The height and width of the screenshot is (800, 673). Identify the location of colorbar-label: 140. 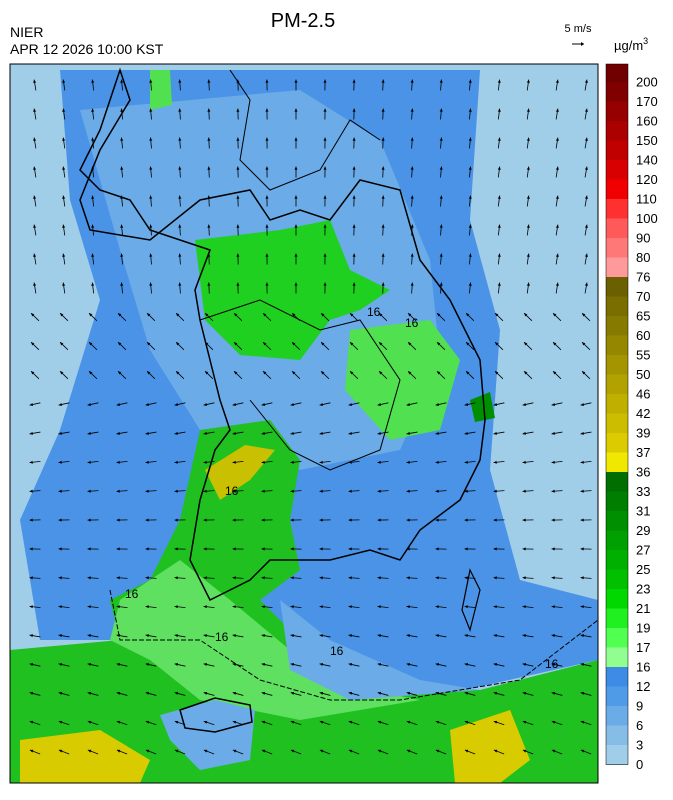
(647, 160).